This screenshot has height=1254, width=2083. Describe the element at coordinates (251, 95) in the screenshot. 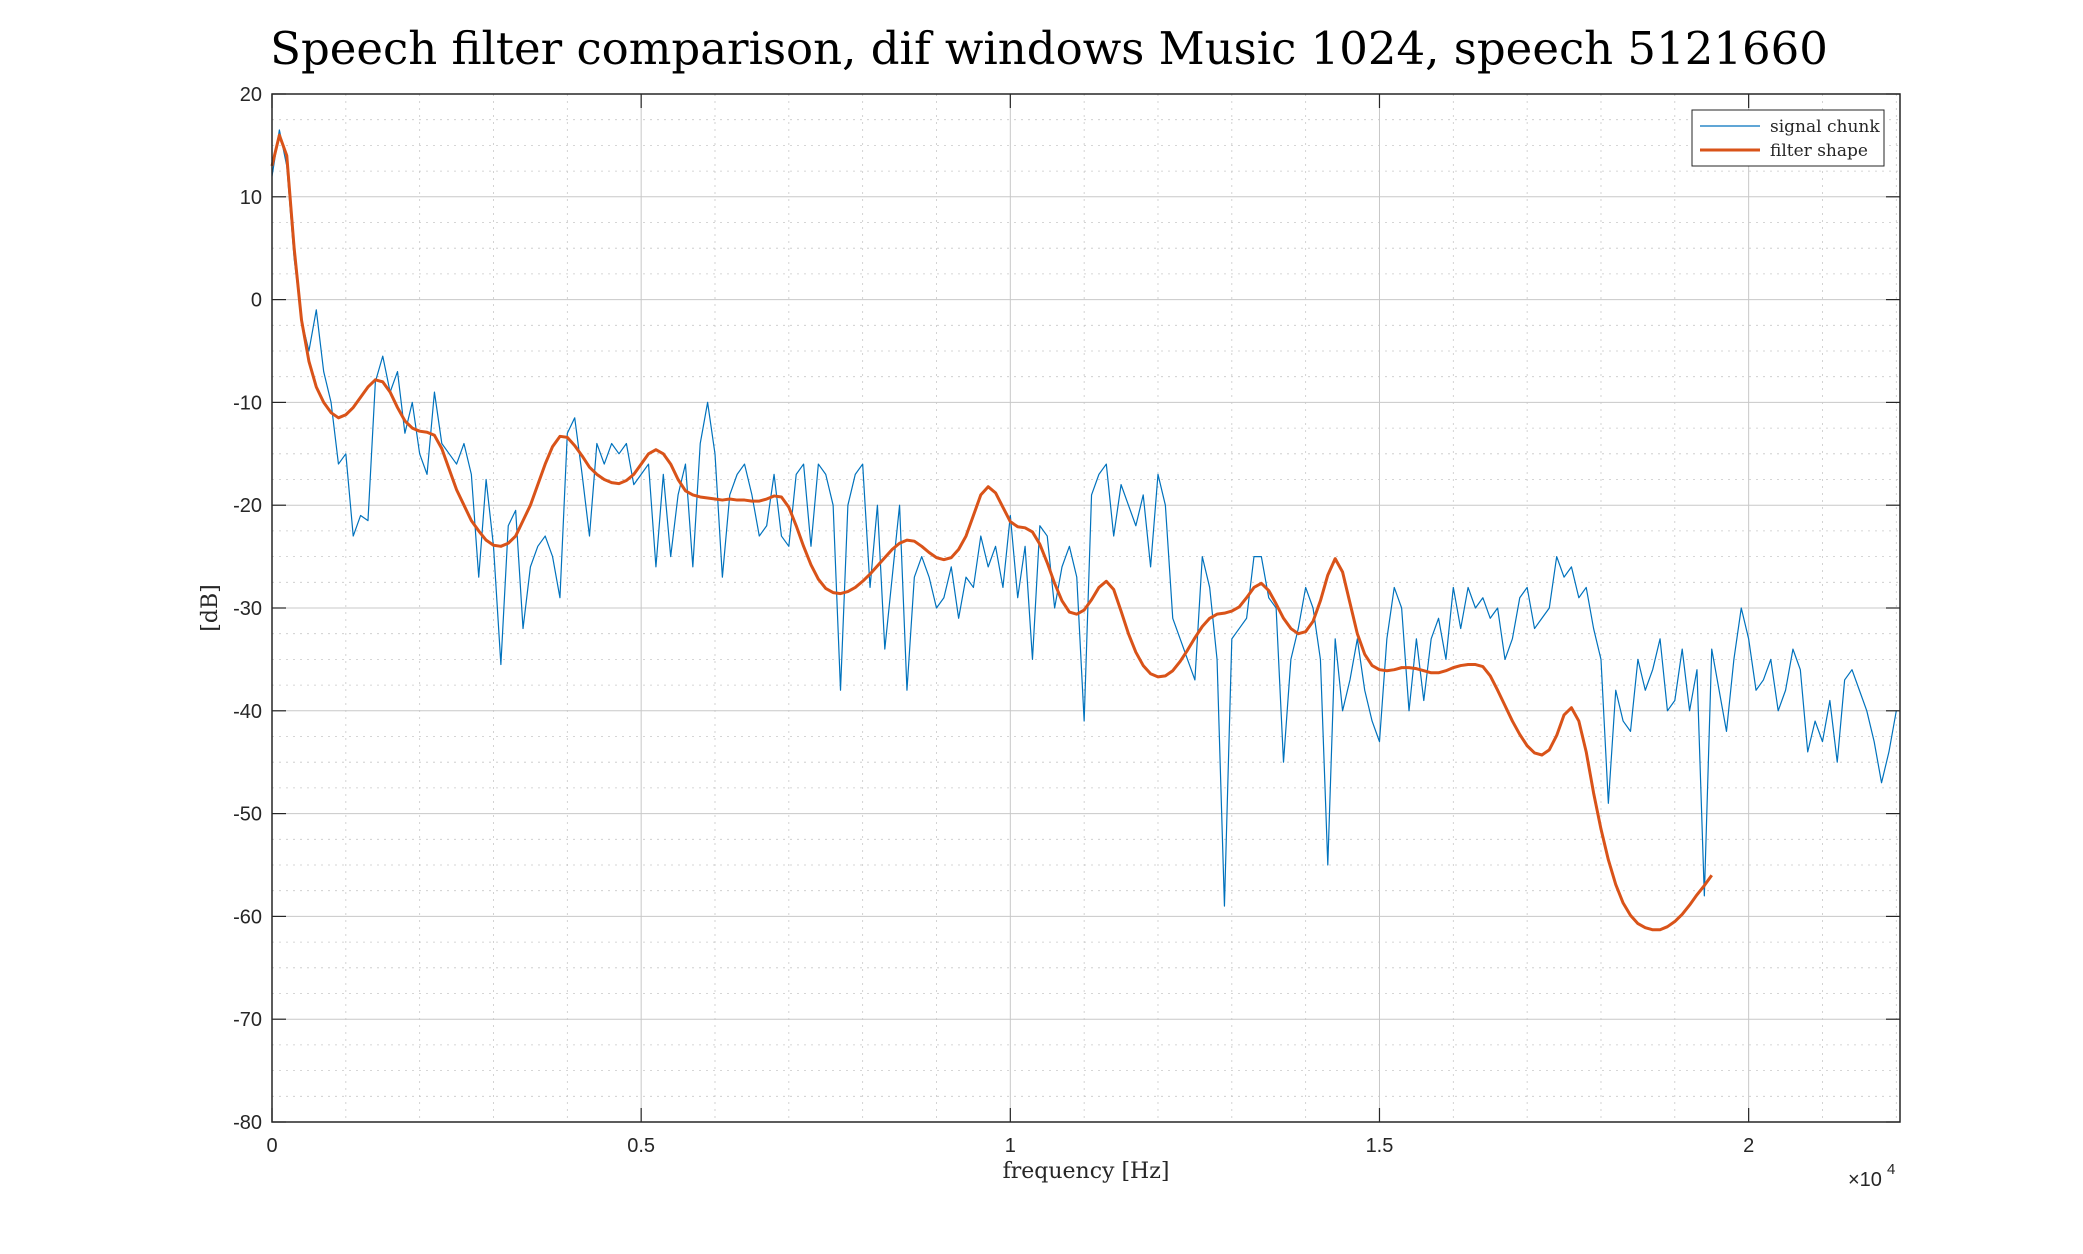

I see `y-tick-label: 20` at that location.